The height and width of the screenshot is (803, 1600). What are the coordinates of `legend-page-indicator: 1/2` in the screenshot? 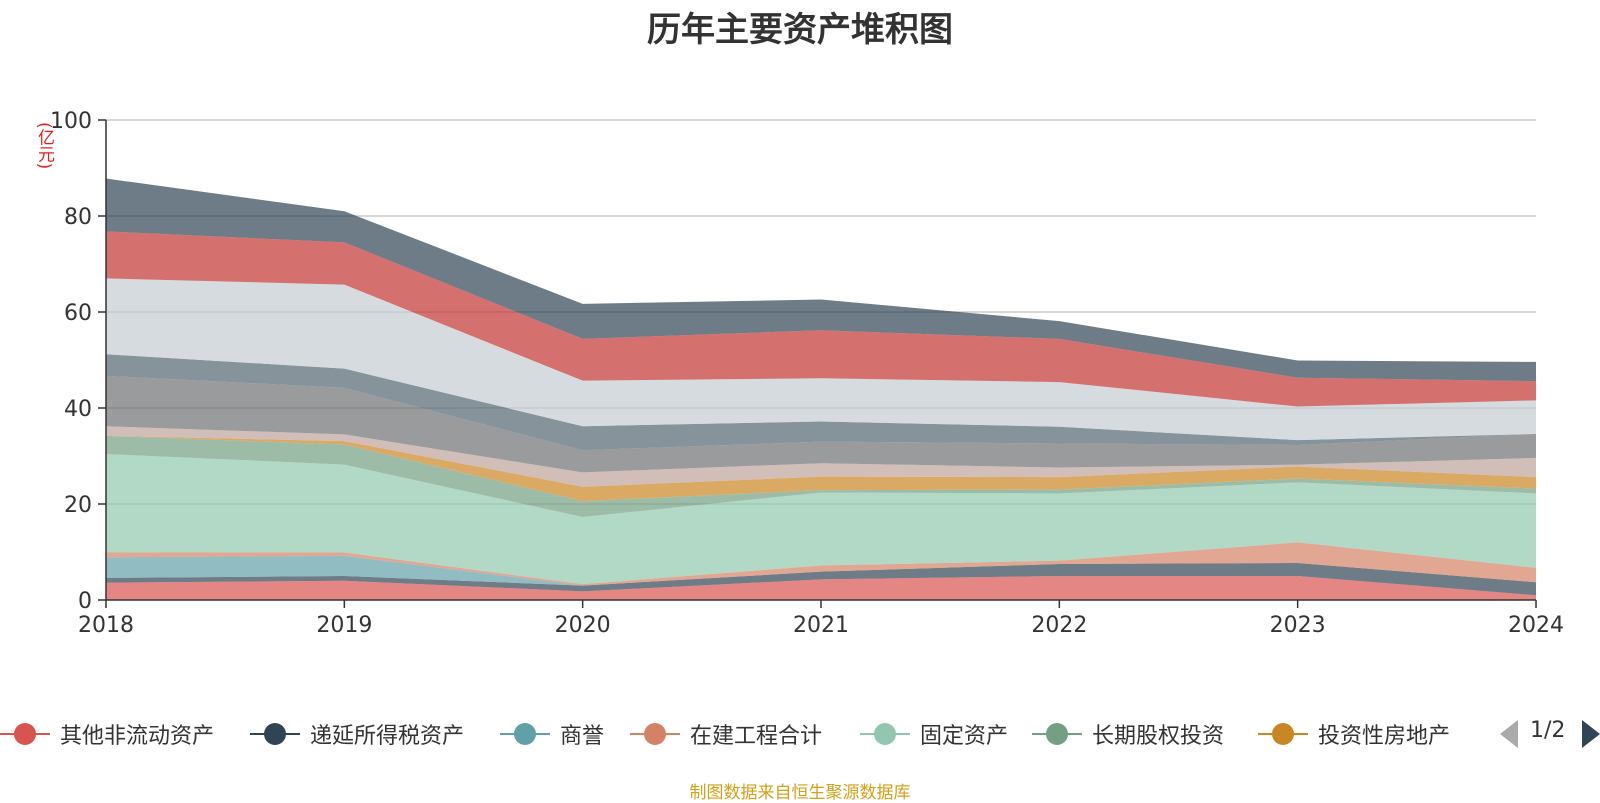 It's located at (1548, 730).